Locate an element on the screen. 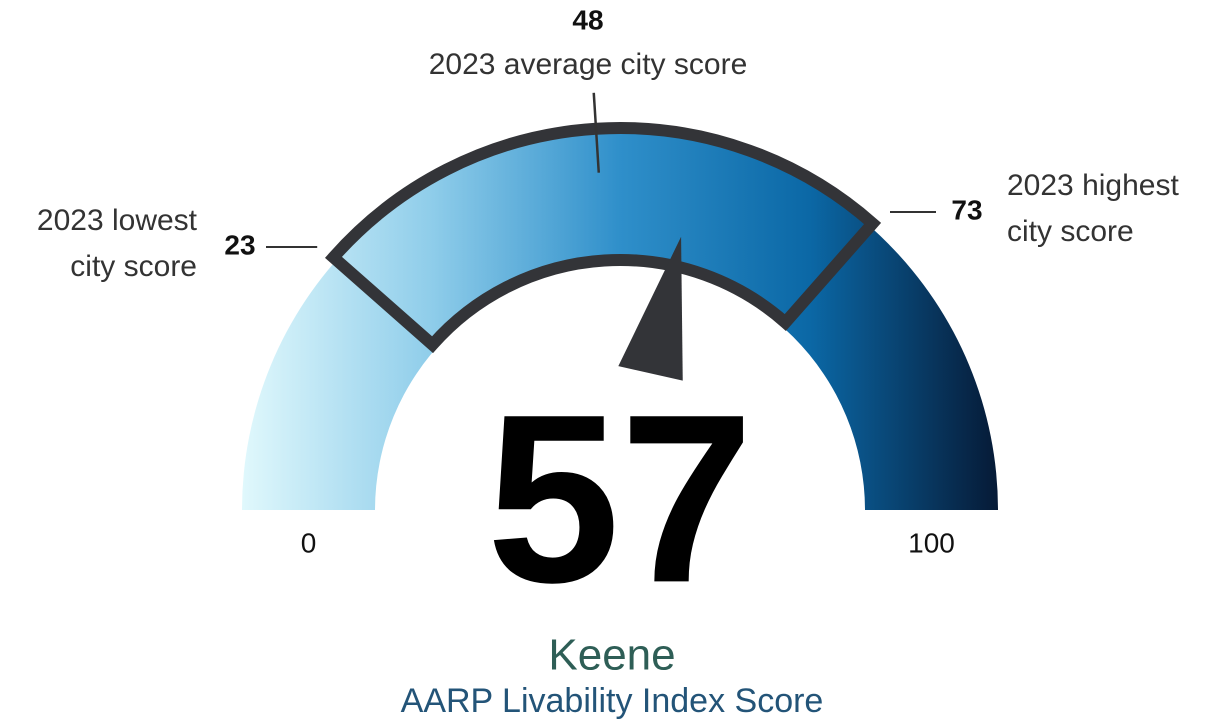  gauge-tick-label: 100 is located at coordinates (931, 542).